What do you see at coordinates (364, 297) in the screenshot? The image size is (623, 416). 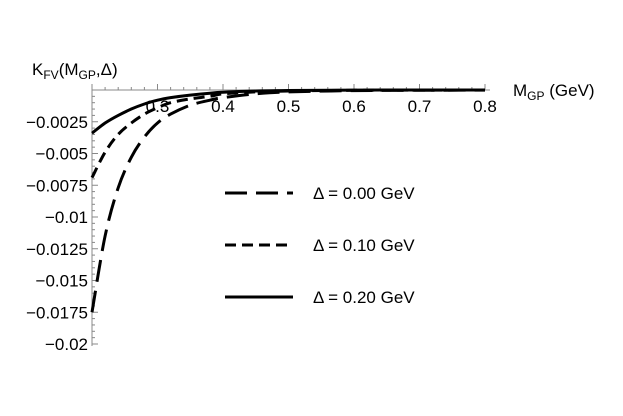 I see `legend-label: Δ = 0.20 GeV` at bounding box center [364, 297].